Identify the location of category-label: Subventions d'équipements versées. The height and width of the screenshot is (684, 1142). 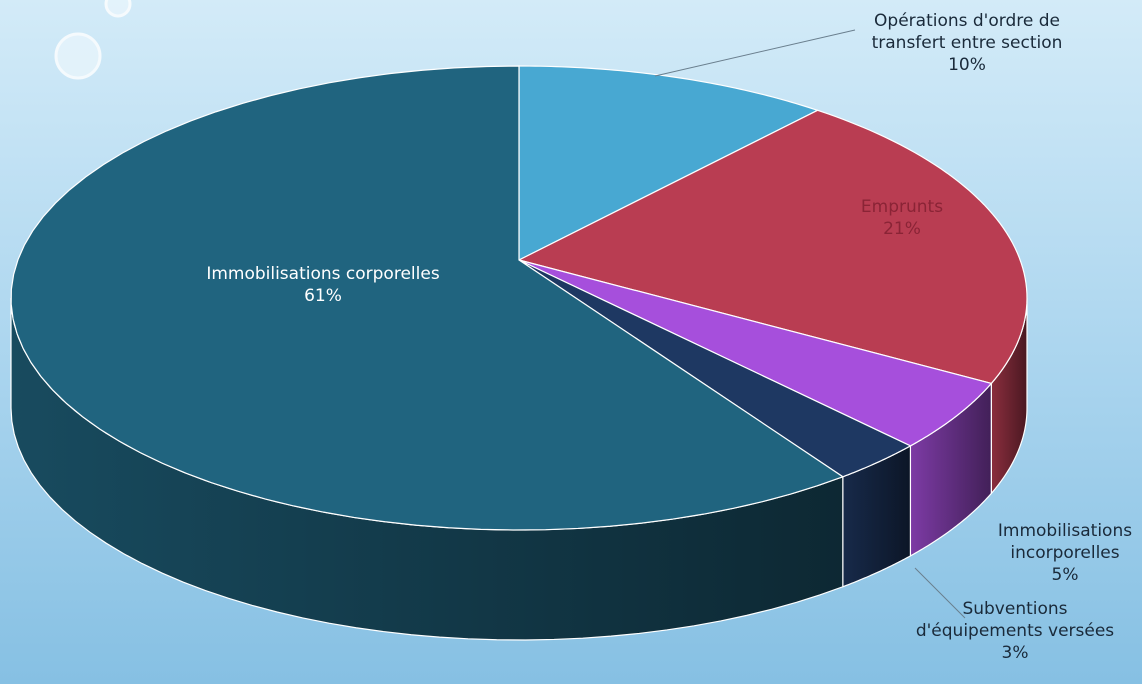
(1015, 620).